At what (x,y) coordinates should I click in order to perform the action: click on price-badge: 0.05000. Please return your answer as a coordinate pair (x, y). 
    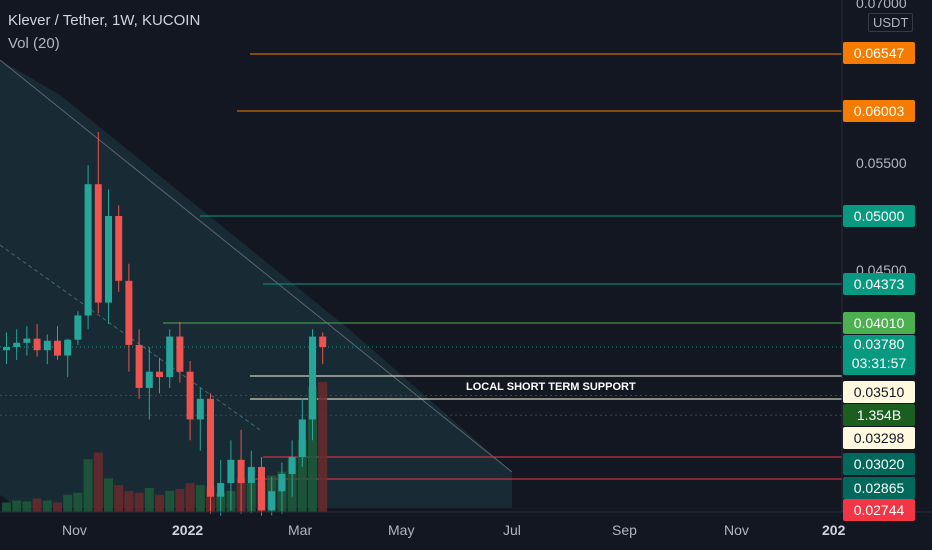
    Looking at the image, I should click on (879, 216).